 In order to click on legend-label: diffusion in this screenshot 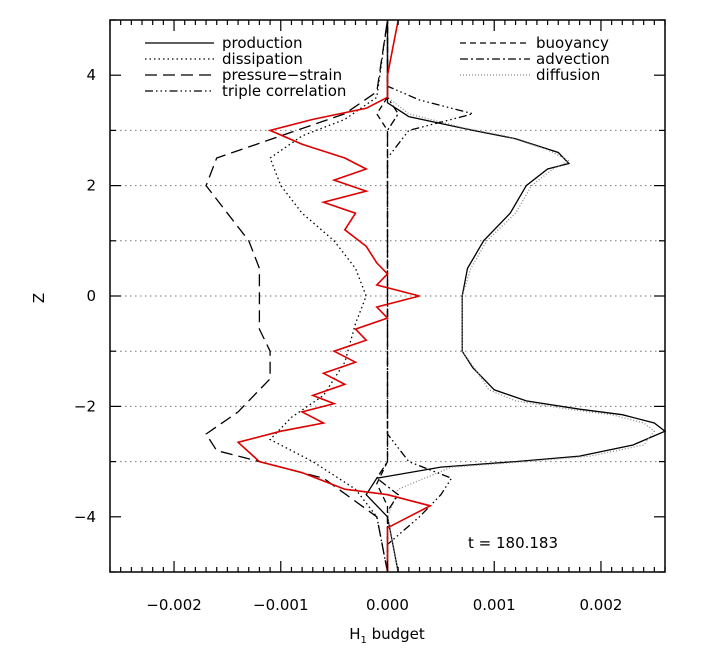, I will do `click(568, 75)`.